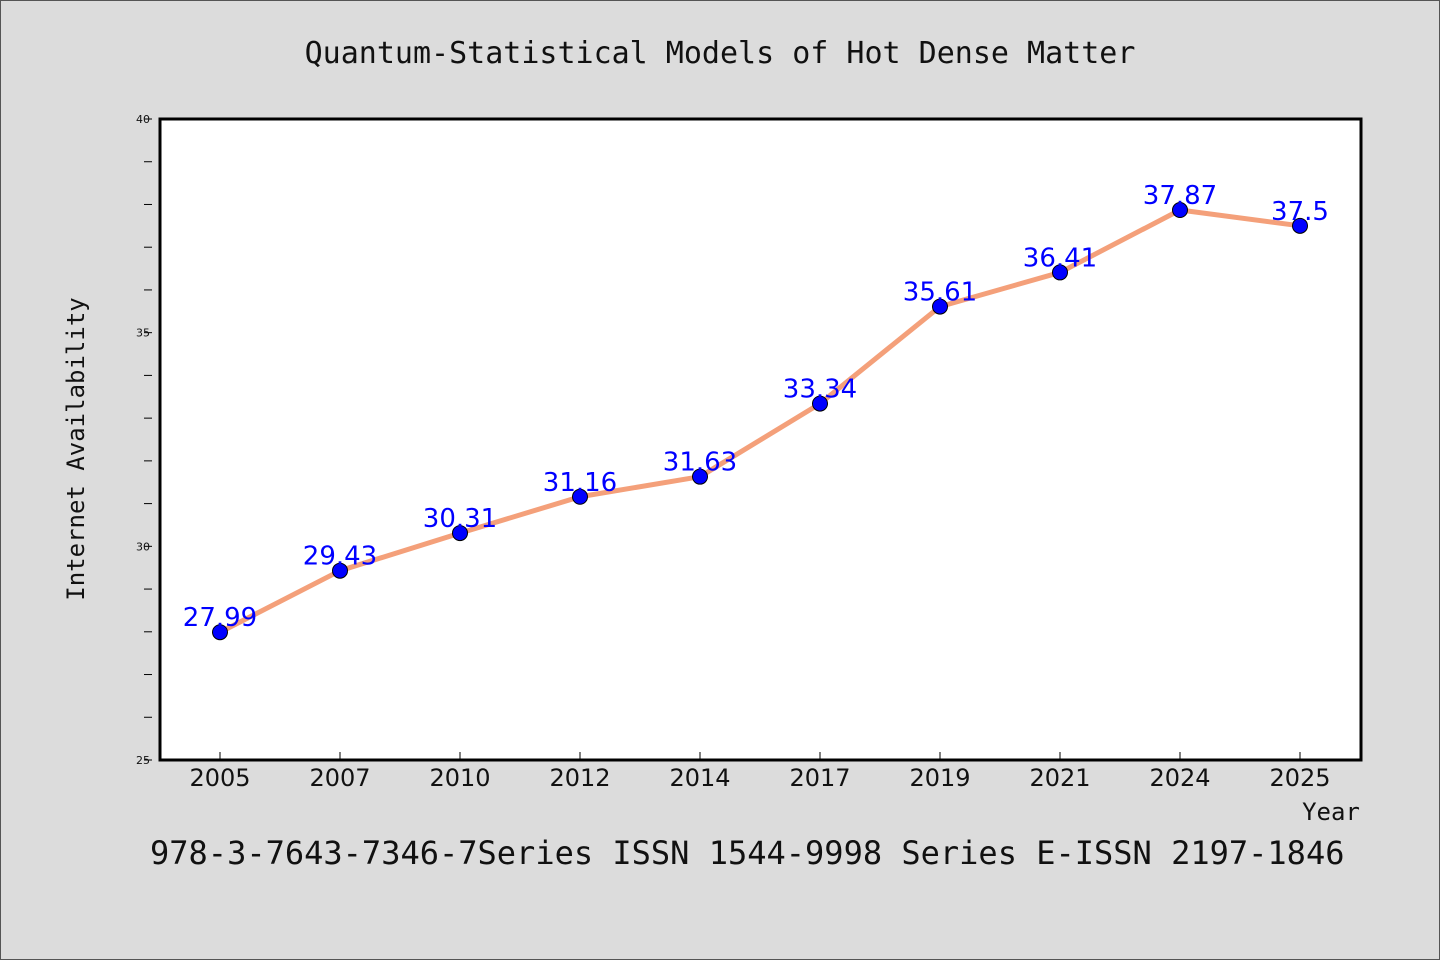 This screenshot has width=1440, height=960. What do you see at coordinates (143, 546) in the screenshot?
I see `y-tick-label: 30` at bounding box center [143, 546].